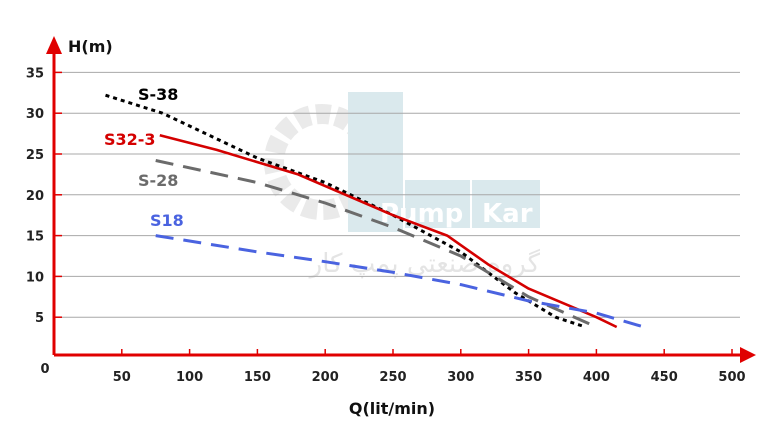 This screenshot has width=778, height=433. Describe the element at coordinates (35, 155) in the screenshot. I see `y-tick-label: 25` at that location.